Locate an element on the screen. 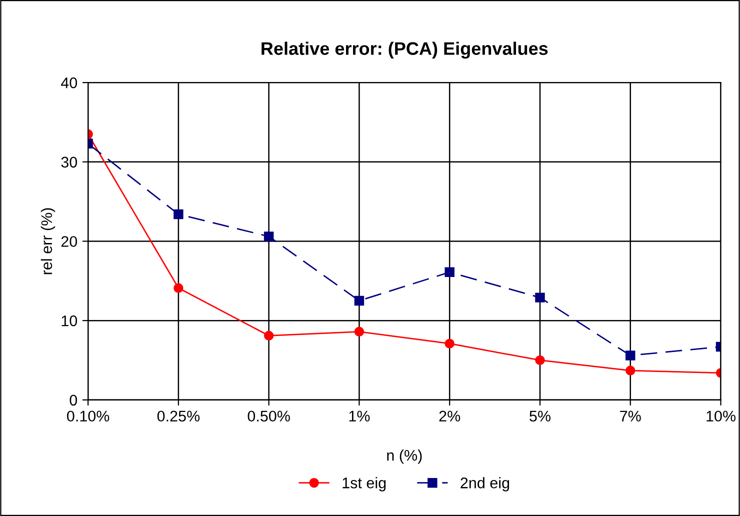 This screenshot has height=516, width=740. y-tick-label: 30 is located at coordinates (69, 162).